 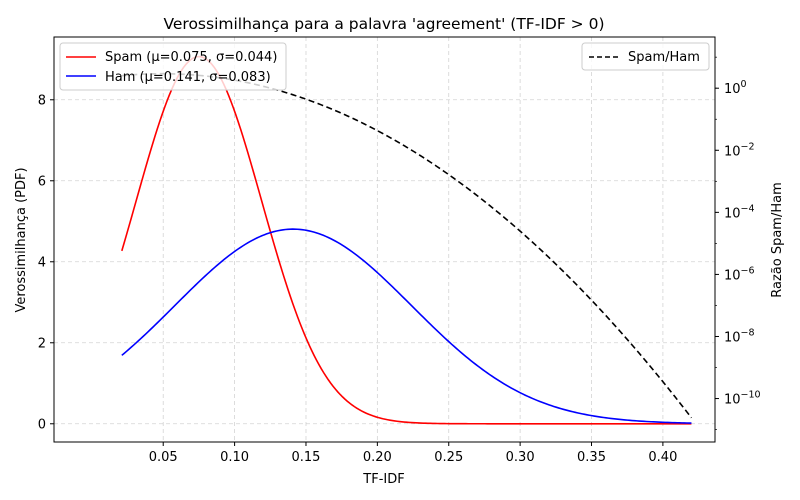 I want to click on y-axis-left-label: Verossimilhança (PDF), so click(x=21, y=239).